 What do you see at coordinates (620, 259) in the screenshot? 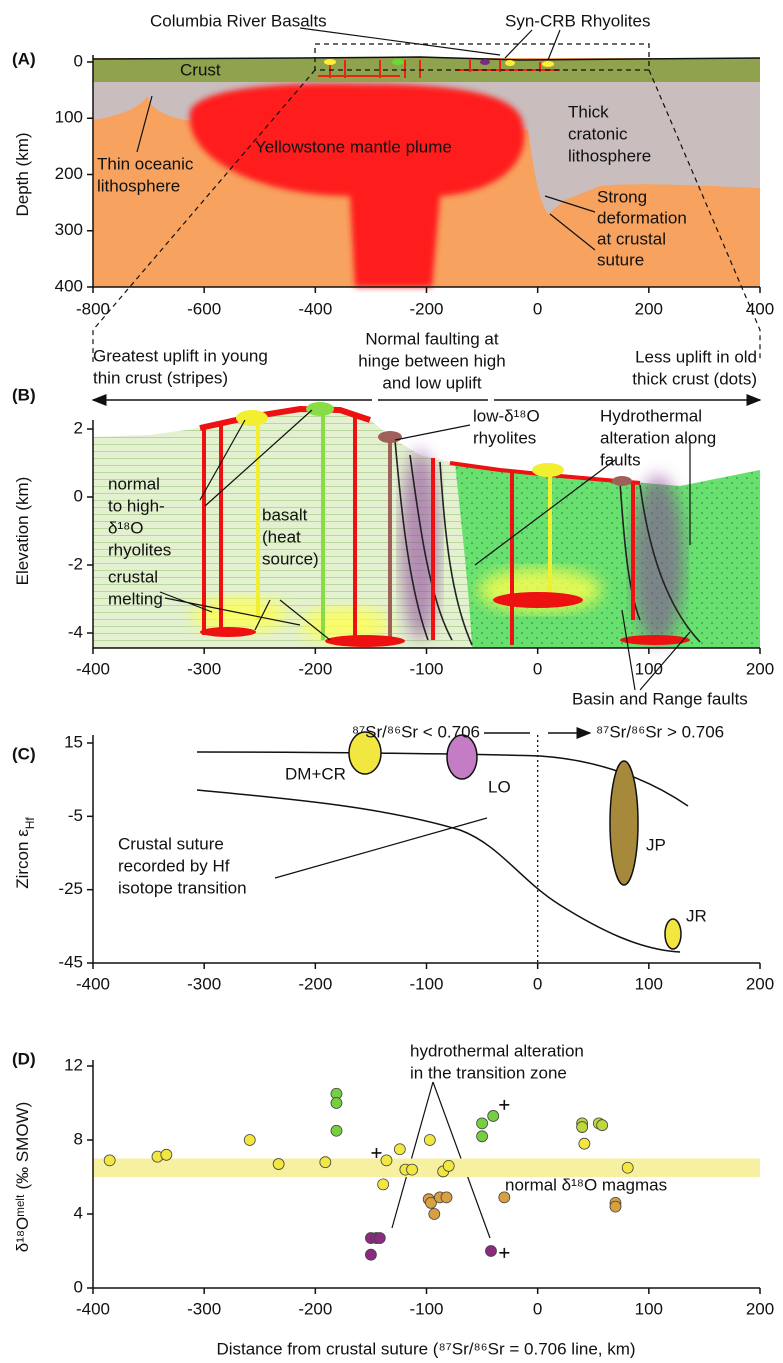
I see `annotation: suture` at bounding box center [620, 259].